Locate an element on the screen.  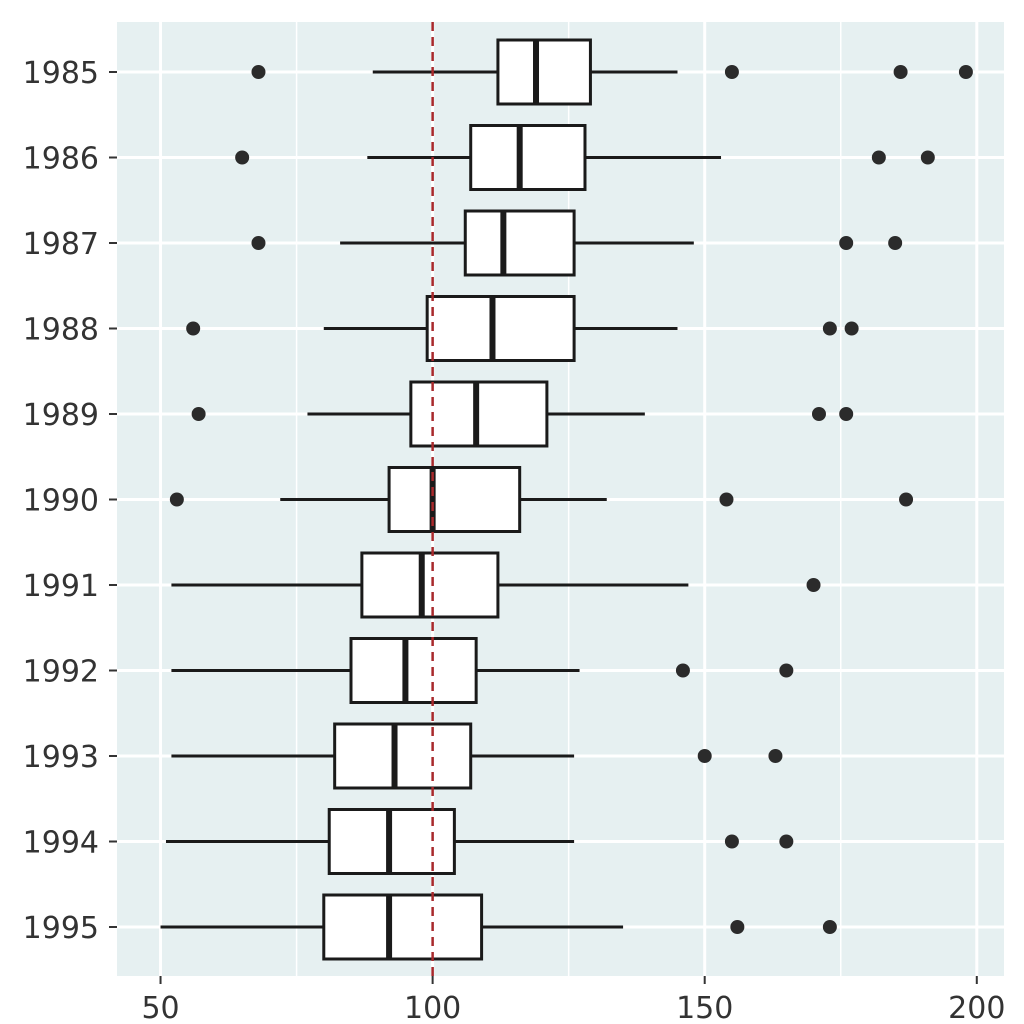
box-1991 is located at coordinates (496, 585).